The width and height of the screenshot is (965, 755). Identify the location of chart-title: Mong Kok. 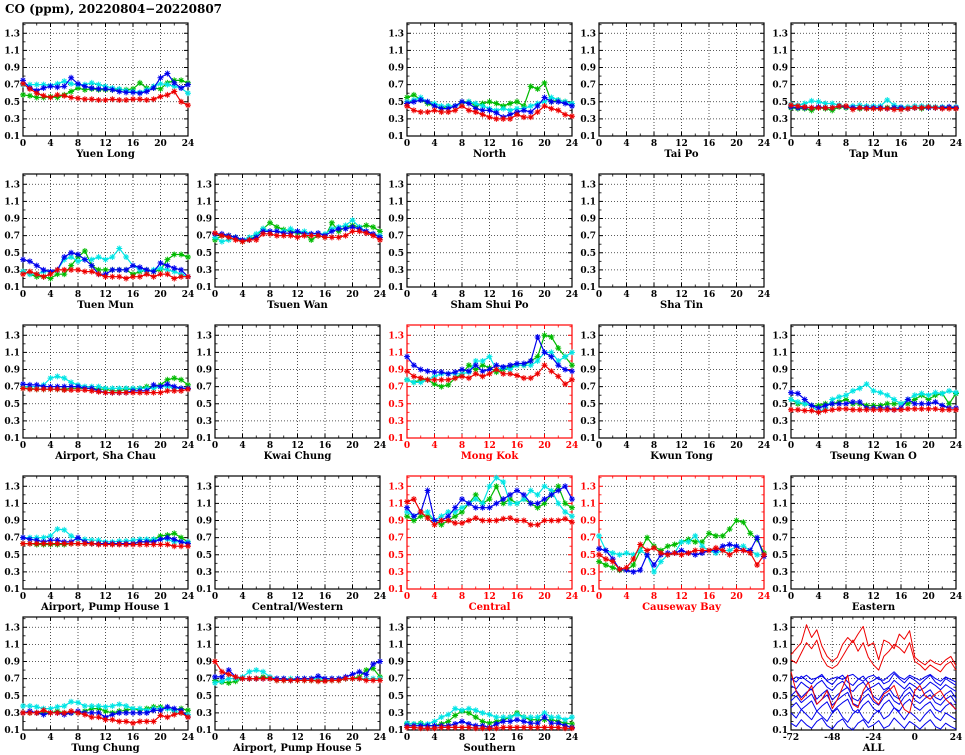
(490, 456).